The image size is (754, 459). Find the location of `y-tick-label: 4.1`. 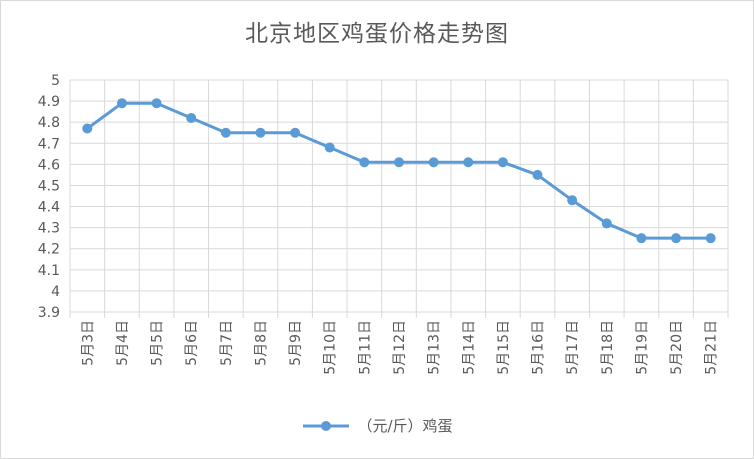

y-tick-label: 4.1 is located at coordinates (49, 271).